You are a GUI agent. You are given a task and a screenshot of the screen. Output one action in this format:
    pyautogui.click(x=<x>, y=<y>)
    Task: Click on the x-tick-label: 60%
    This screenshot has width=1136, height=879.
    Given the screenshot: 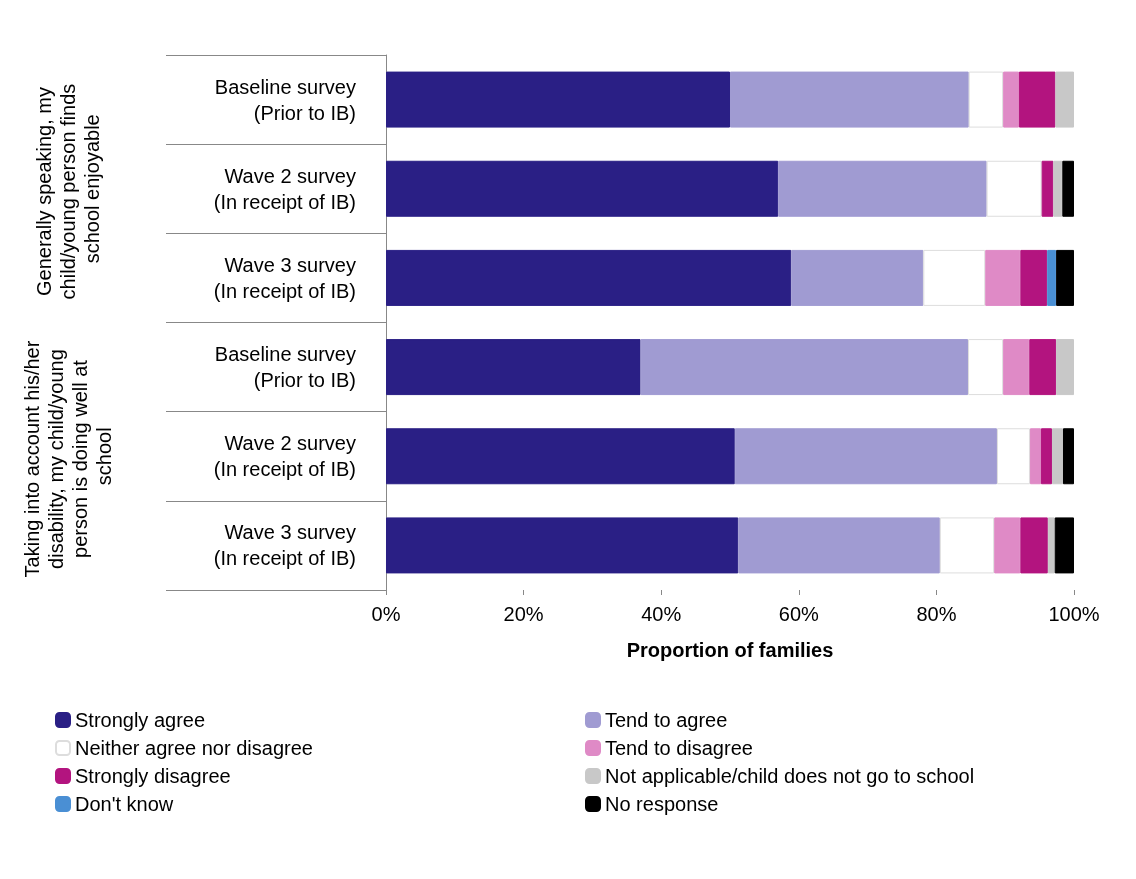 What is the action you would take?
    pyautogui.click(x=799, y=614)
    